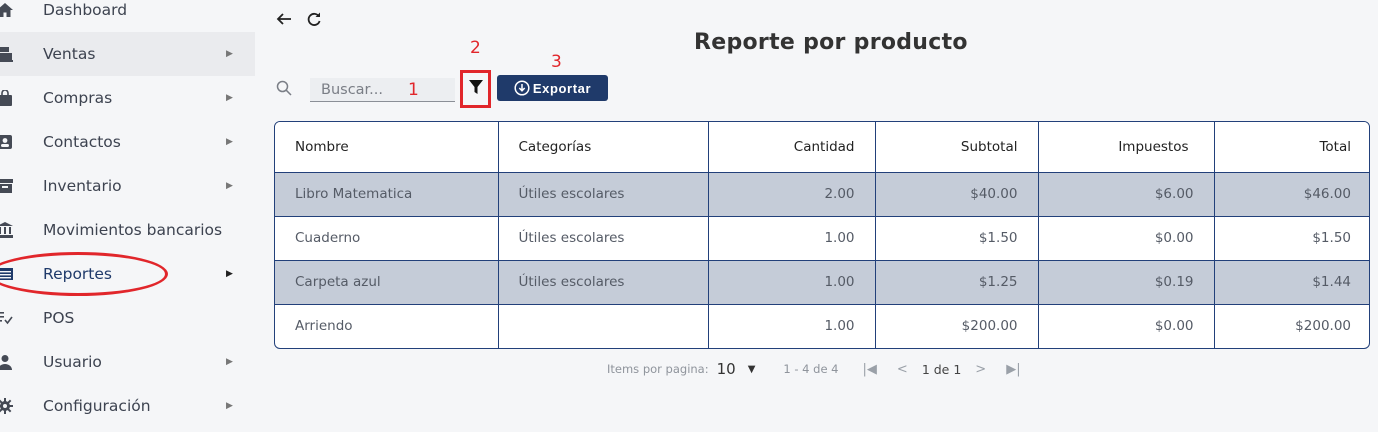  Describe the element at coordinates (284, 20) in the screenshot. I see `back-arrow-icon` at that location.